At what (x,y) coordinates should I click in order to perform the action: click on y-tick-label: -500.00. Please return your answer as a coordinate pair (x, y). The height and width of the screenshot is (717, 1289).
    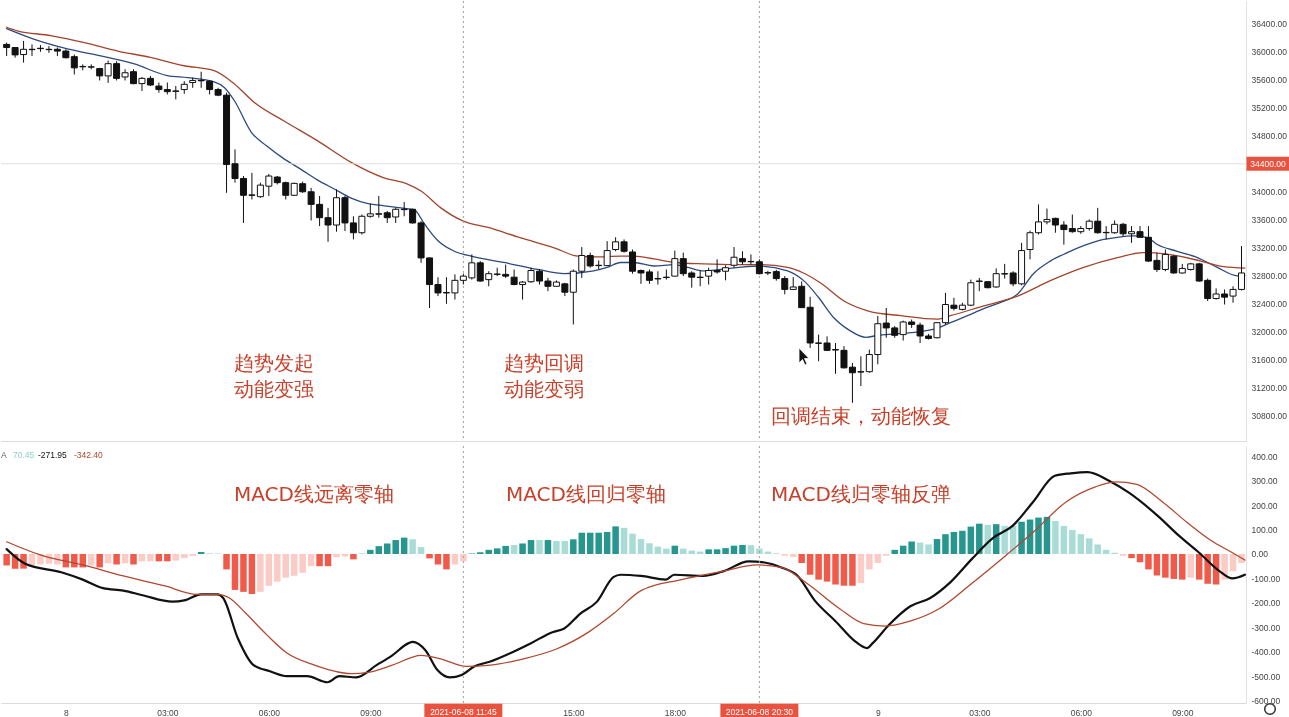
    Looking at the image, I should click on (1266, 676).